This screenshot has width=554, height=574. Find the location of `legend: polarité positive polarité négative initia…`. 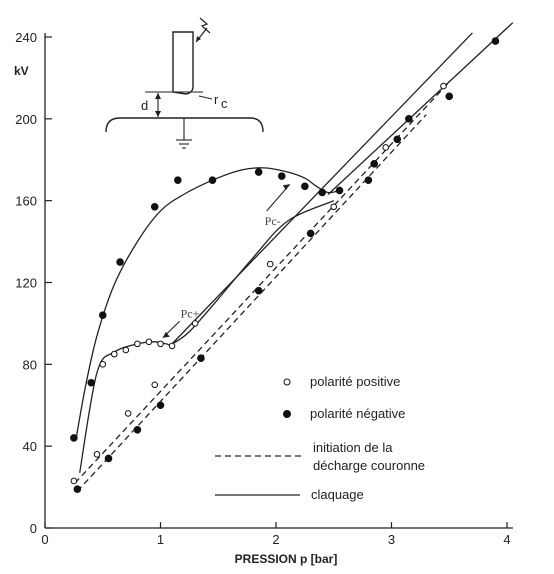

legend: polarité positive polarité négative initia… is located at coordinates (320, 438).